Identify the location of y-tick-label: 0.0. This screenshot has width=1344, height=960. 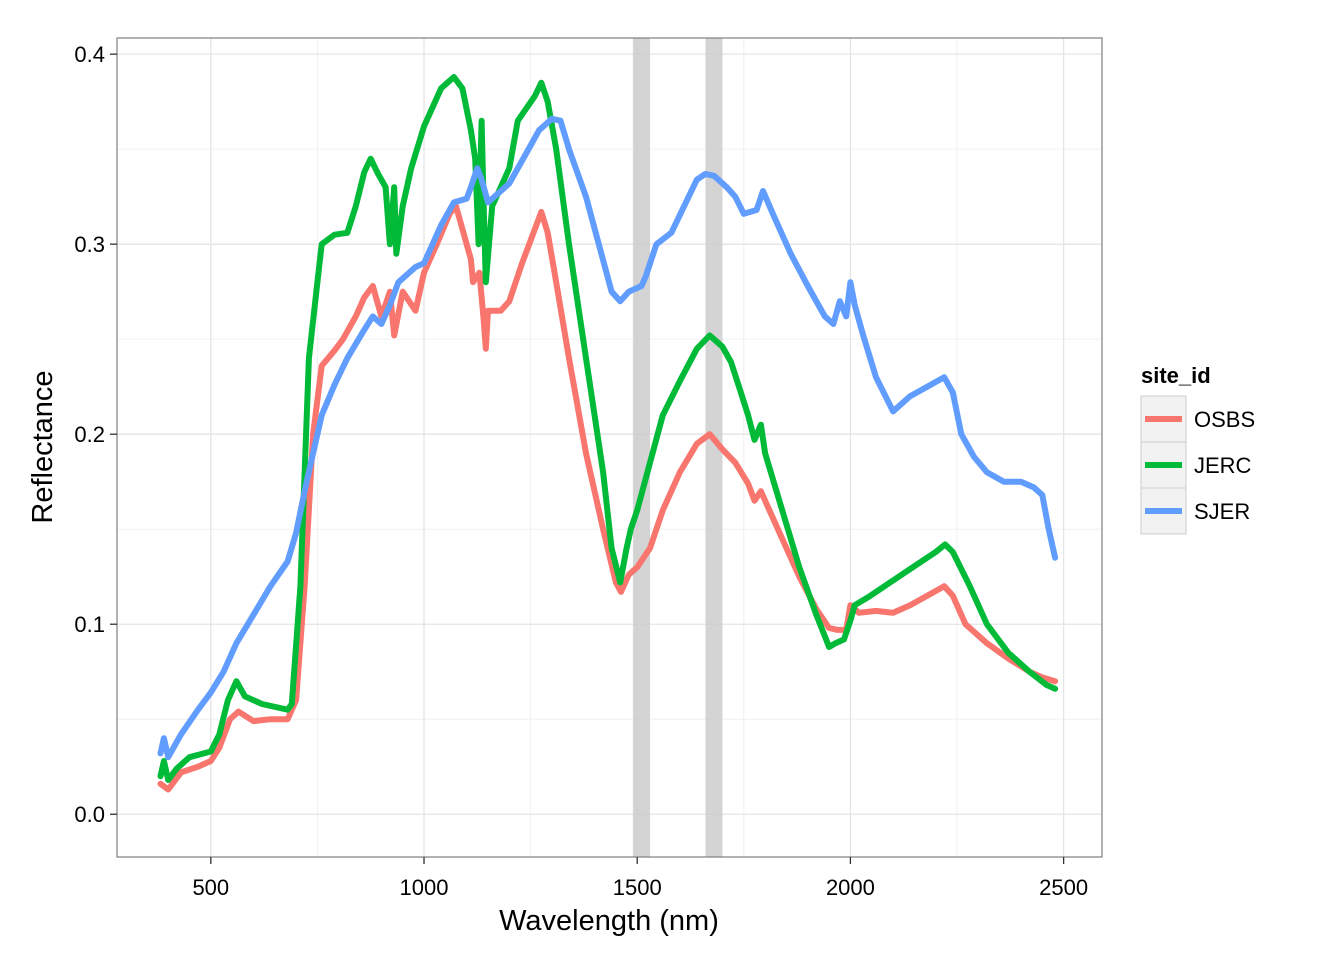
(89, 814).